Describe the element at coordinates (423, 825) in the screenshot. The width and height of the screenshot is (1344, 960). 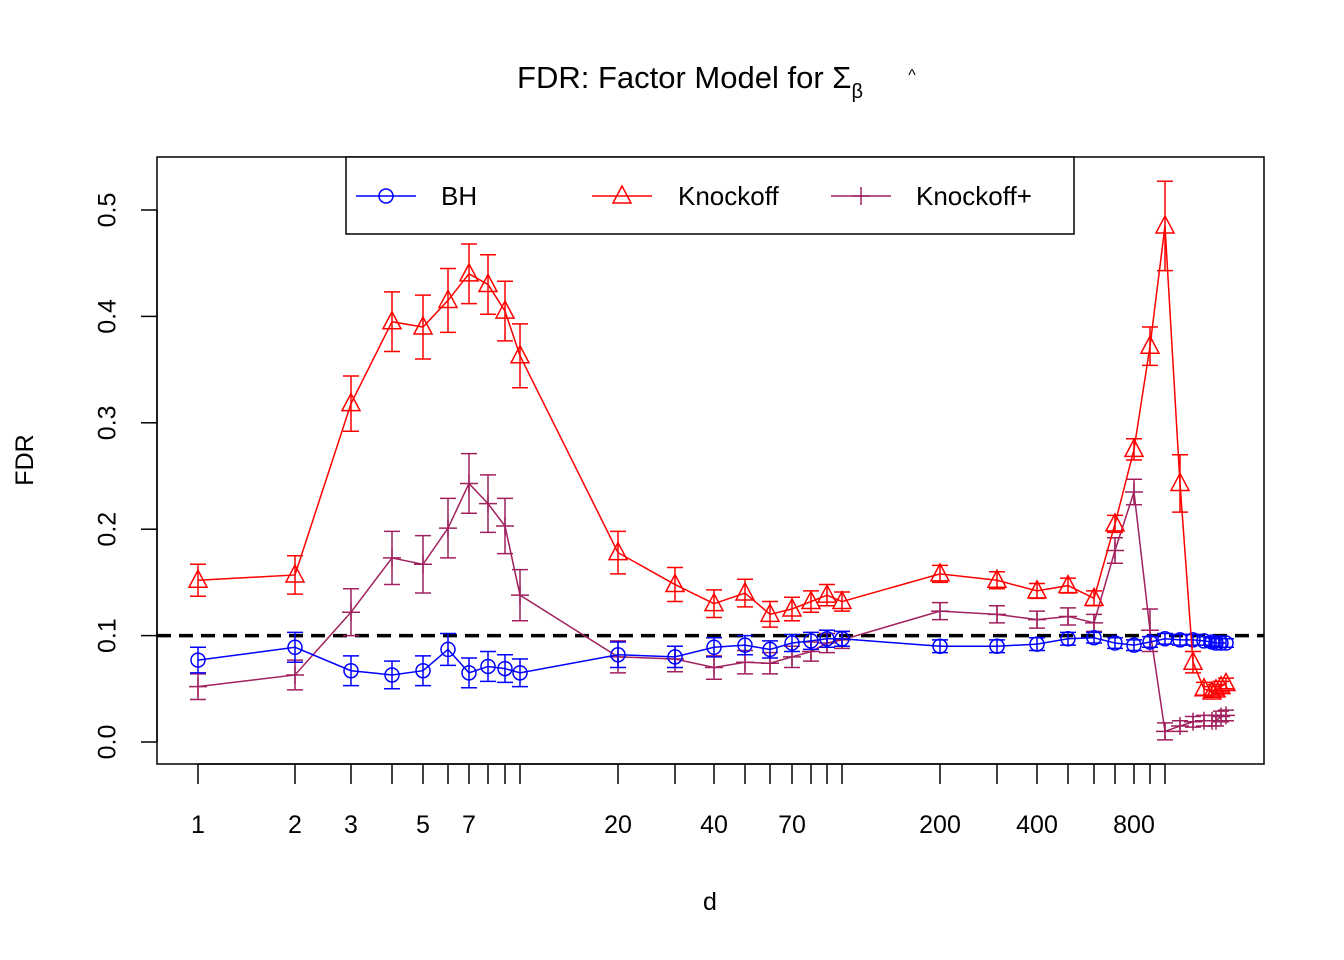
I see `x-tick-label: 5` at that location.